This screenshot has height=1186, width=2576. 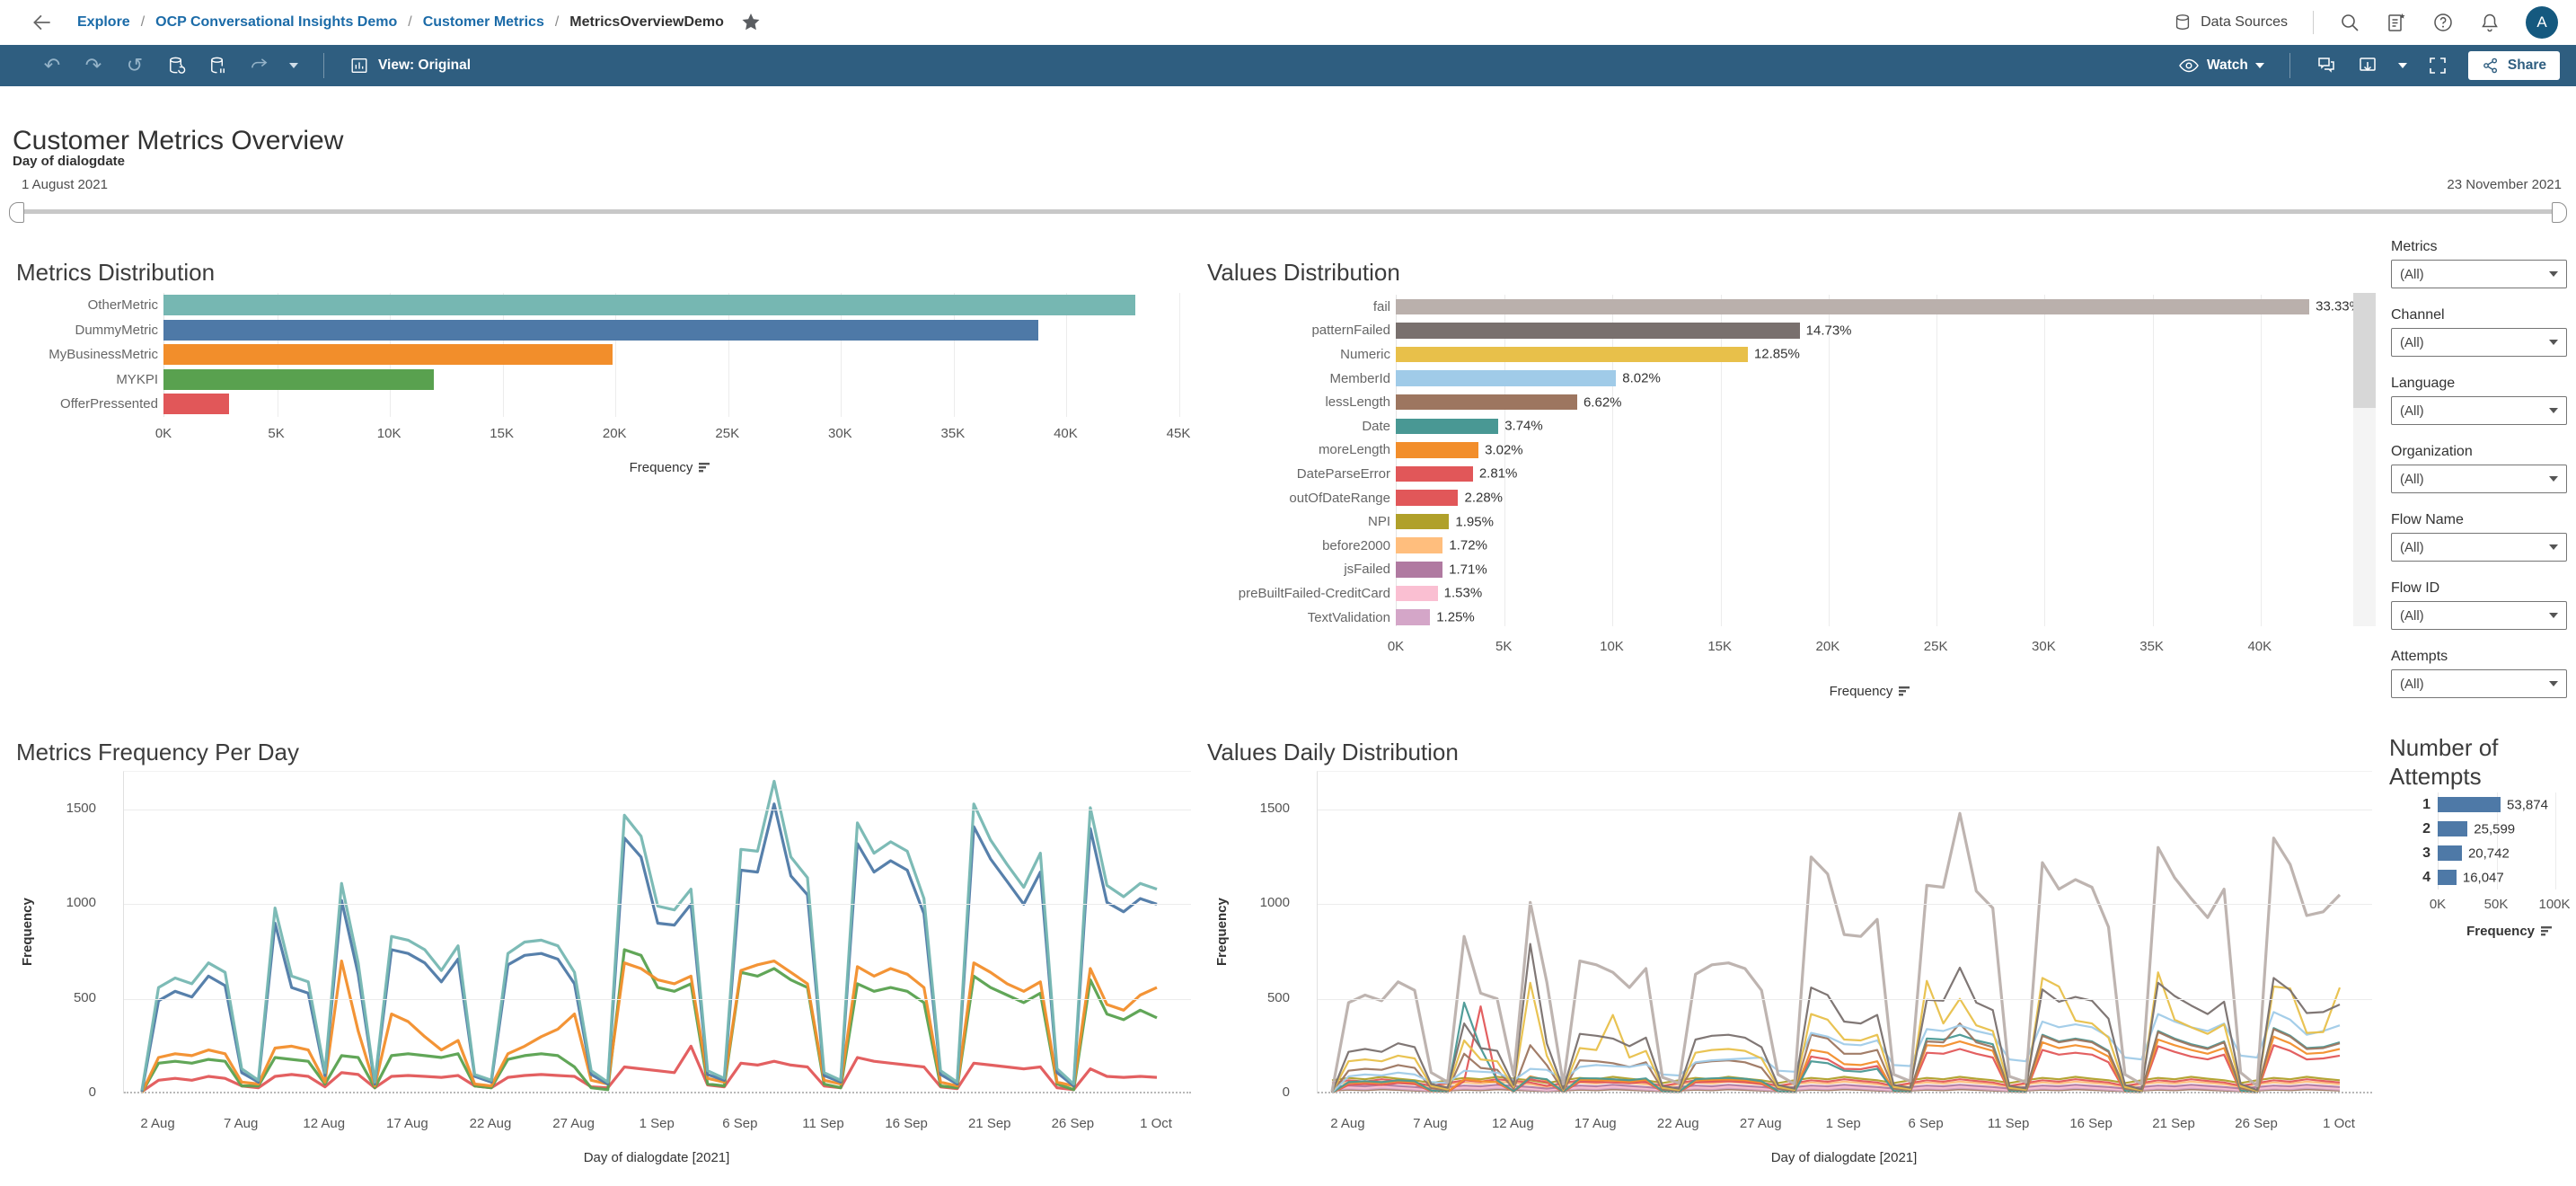 What do you see at coordinates (2479, 479) in the screenshot?
I see `filter-dropdown-organization: (All)` at bounding box center [2479, 479].